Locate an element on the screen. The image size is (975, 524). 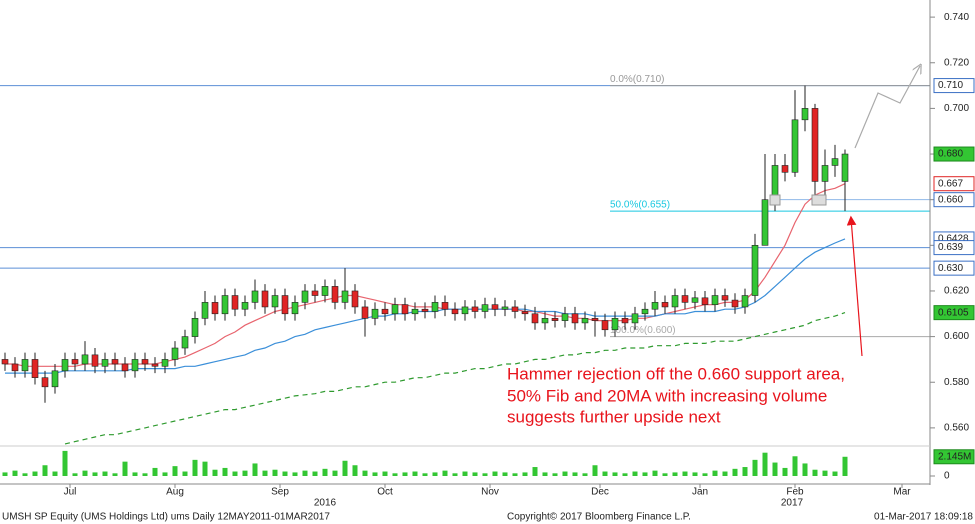
y-tick-label: 0.560 is located at coordinates (956, 428).